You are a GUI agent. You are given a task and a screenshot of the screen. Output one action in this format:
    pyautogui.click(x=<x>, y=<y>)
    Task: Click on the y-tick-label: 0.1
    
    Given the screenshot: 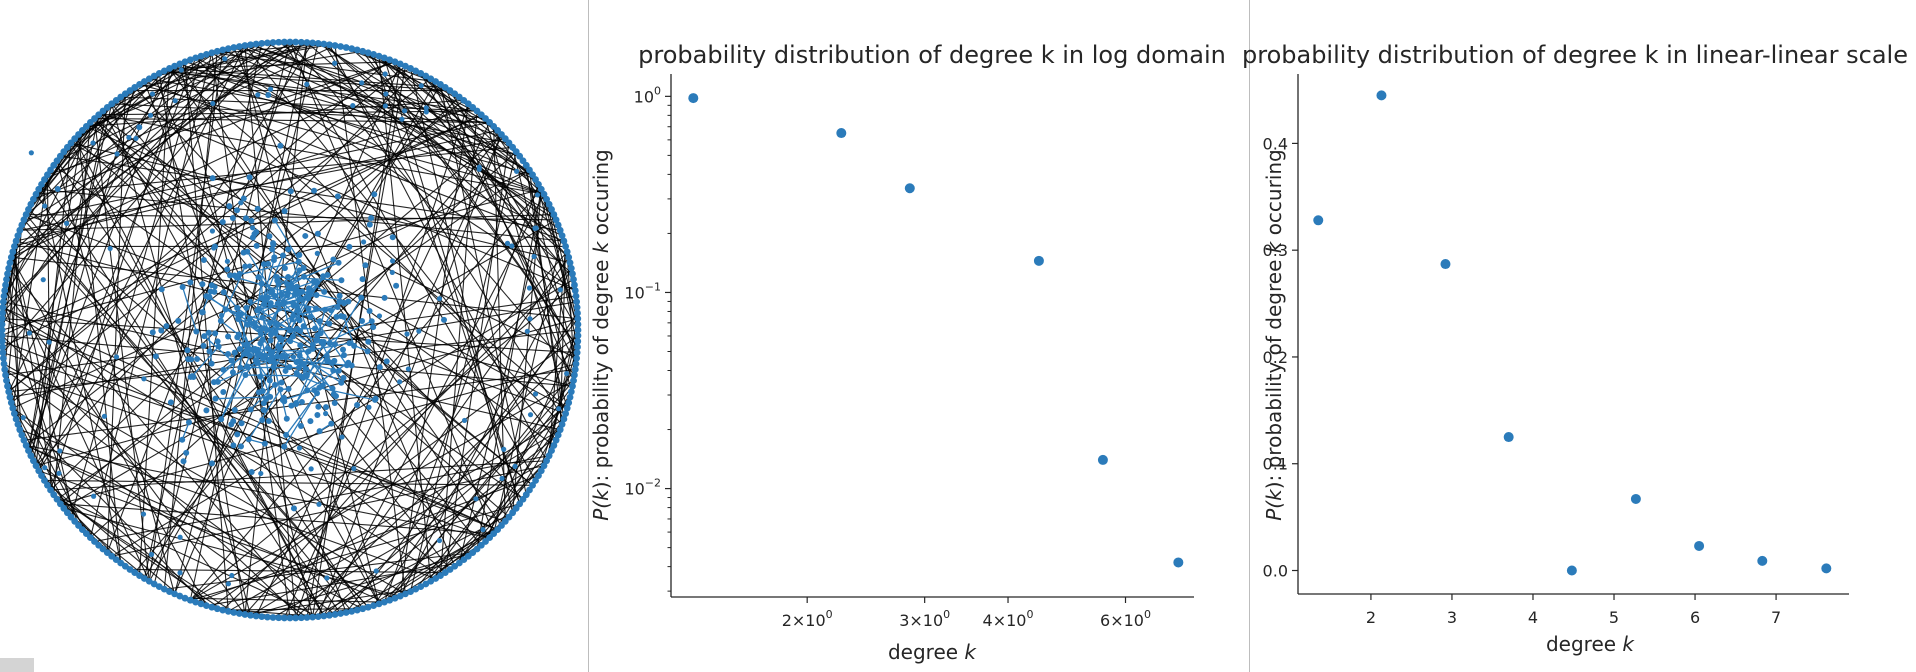 What is the action you would take?
    pyautogui.click(x=1275, y=464)
    